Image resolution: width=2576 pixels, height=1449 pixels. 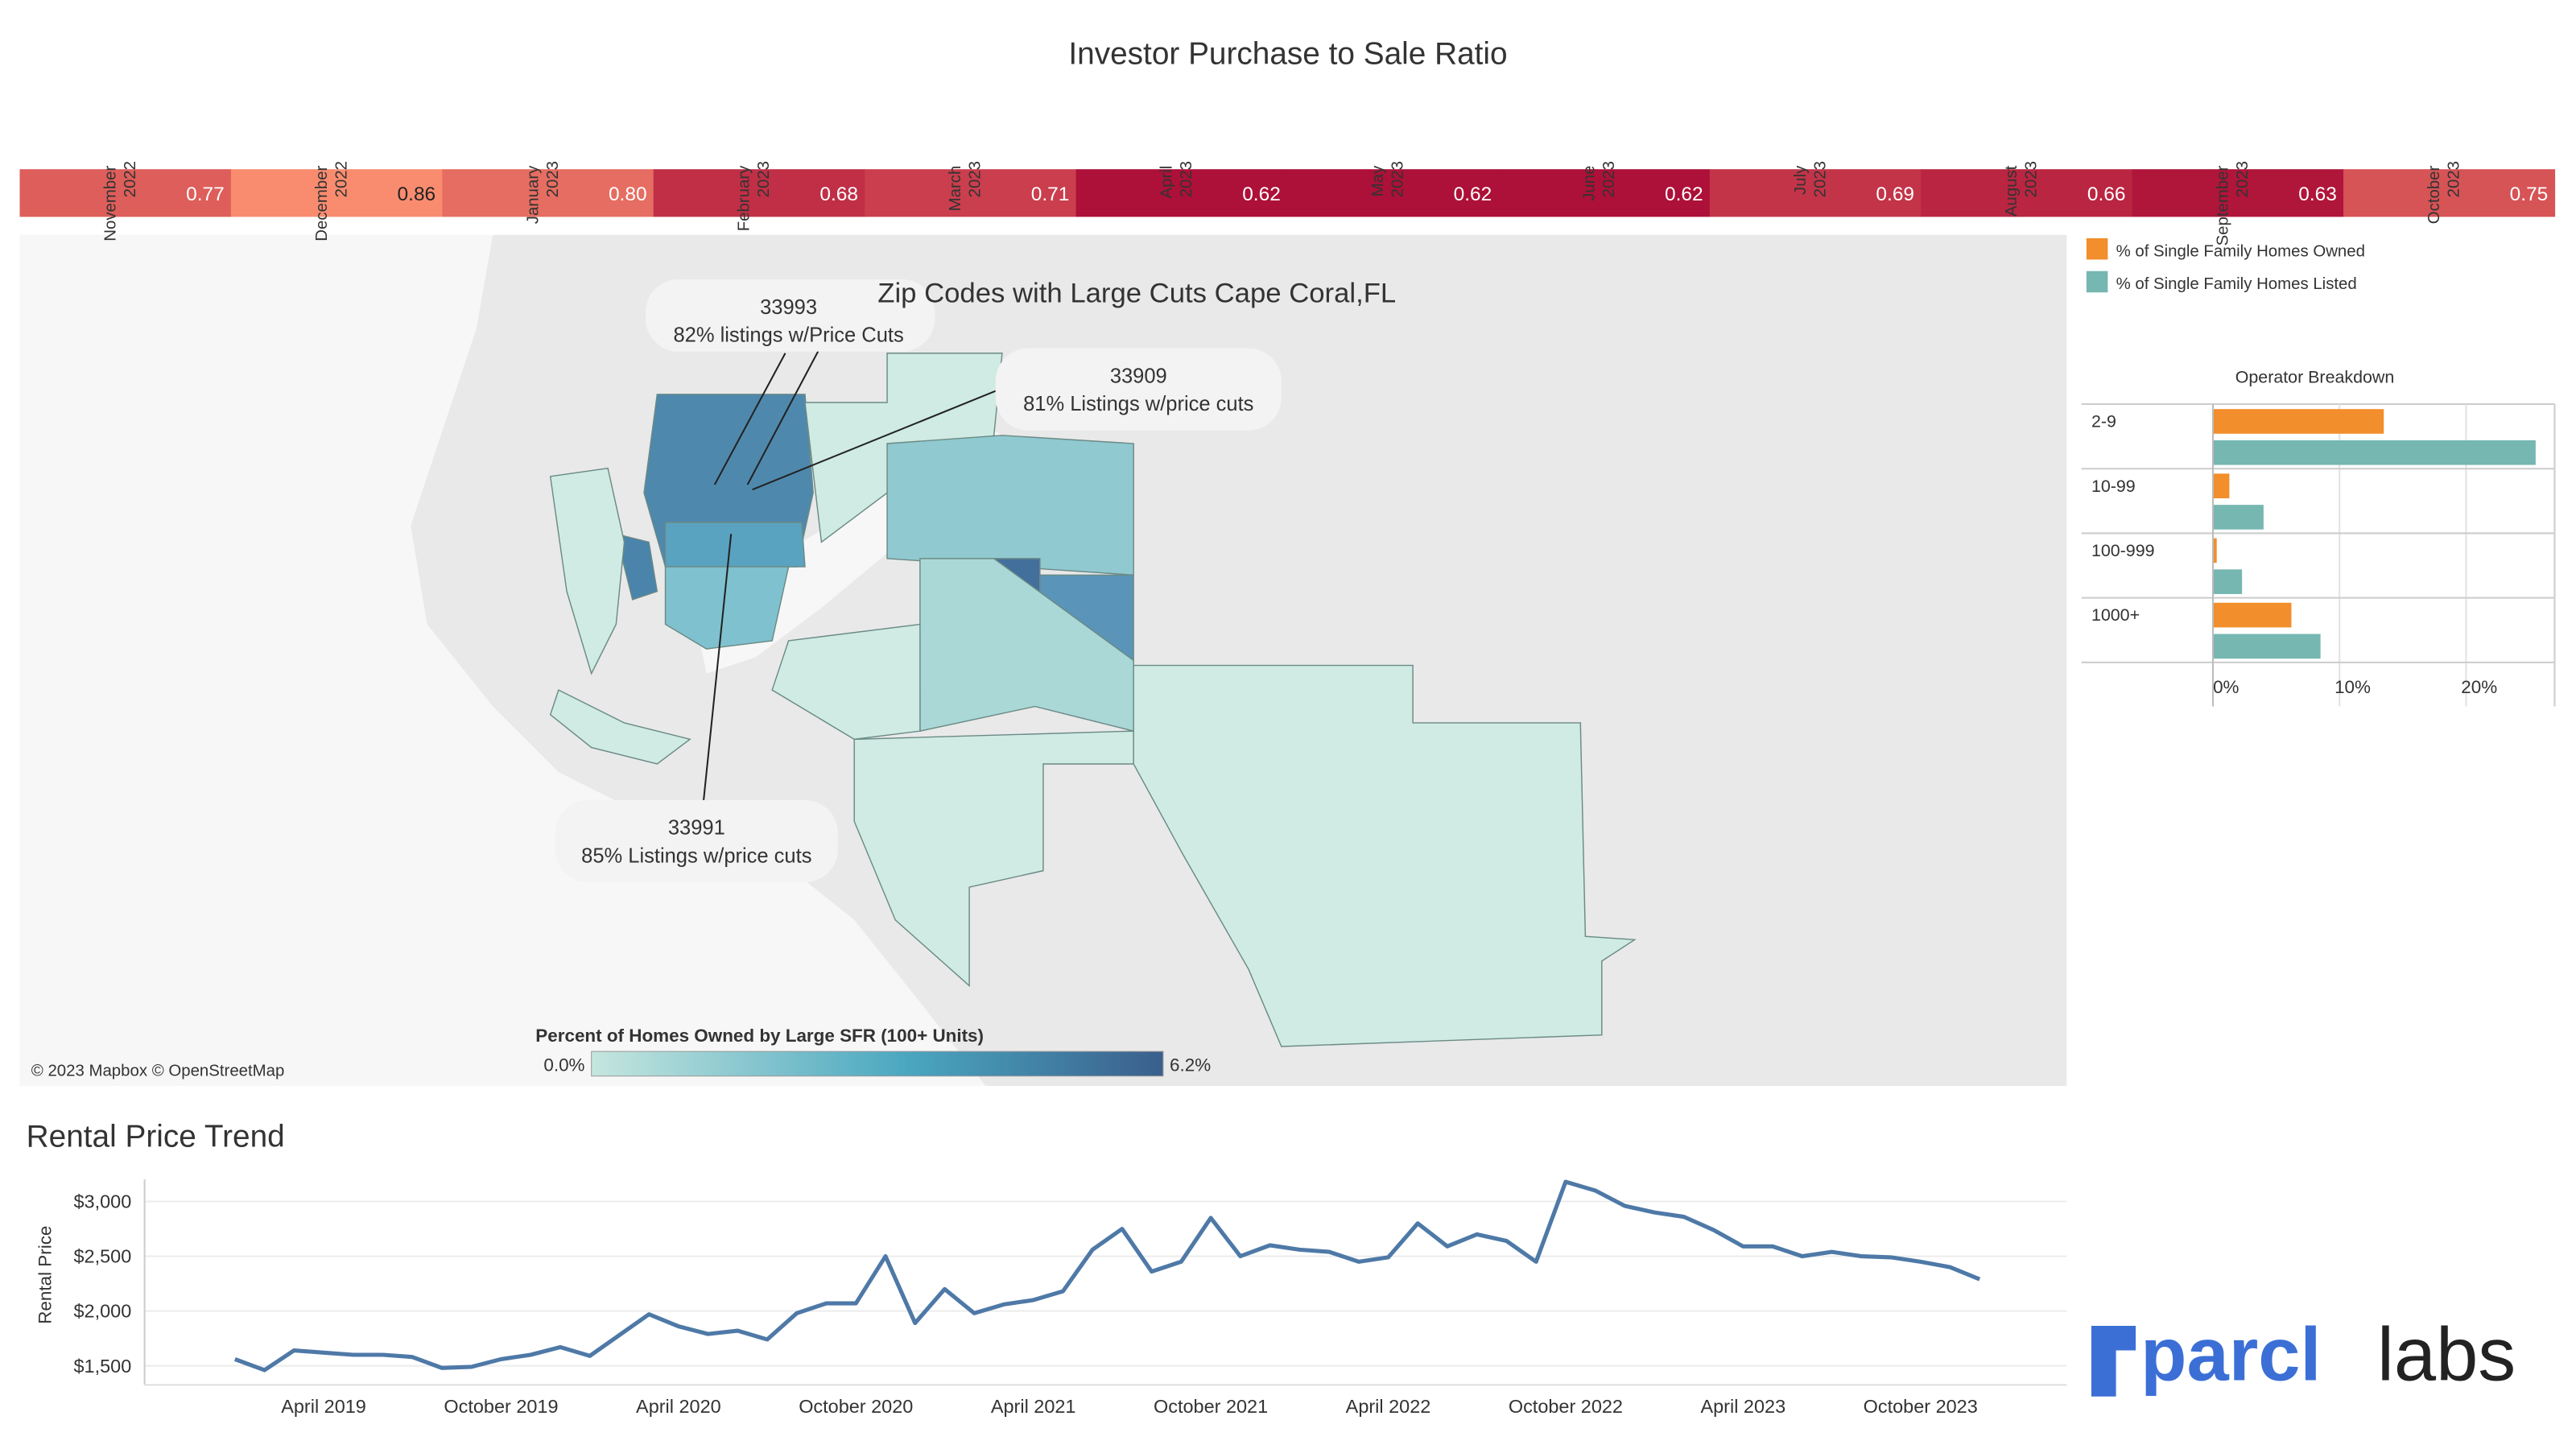 What do you see at coordinates (696, 828) in the screenshot?
I see `annotation-zip: 33991` at bounding box center [696, 828].